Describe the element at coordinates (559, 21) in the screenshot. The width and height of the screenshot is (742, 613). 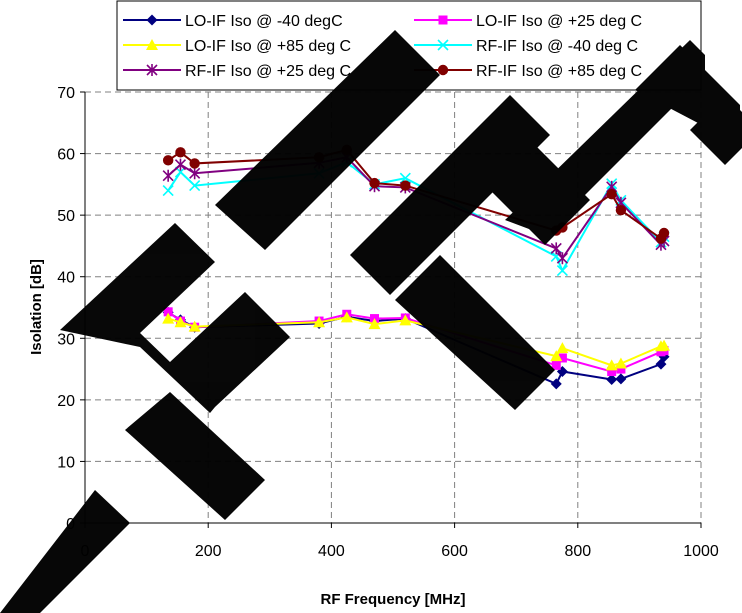
I see `legend-label: LO-IF Iso @ +25 deg C` at that location.